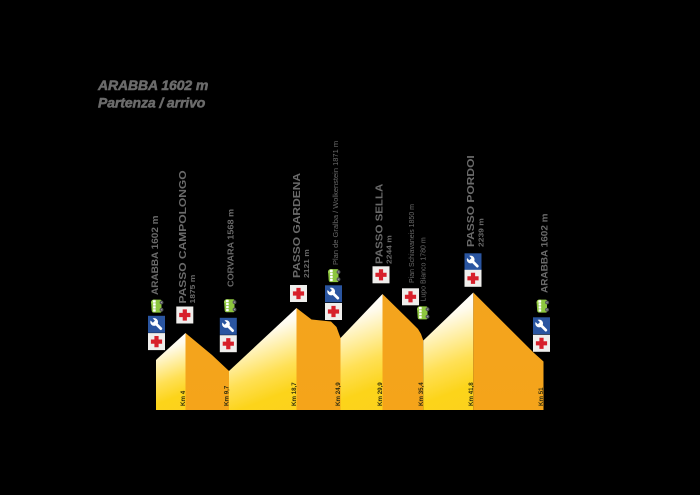  What do you see at coordinates (183, 398) in the screenshot?
I see `svg-text: Km 4` at bounding box center [183, 398].